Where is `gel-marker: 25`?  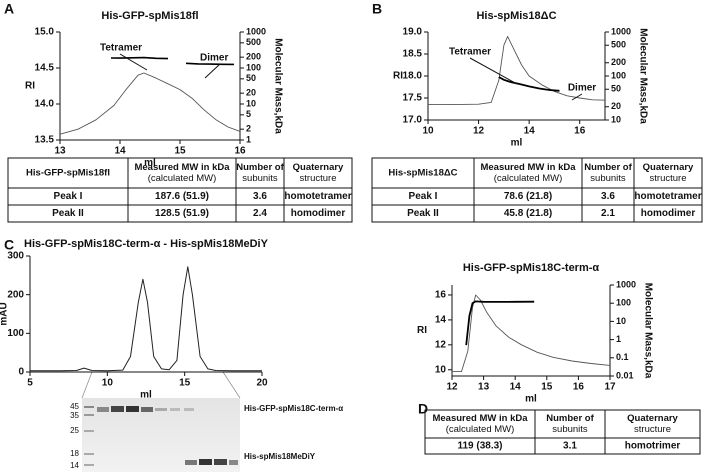 gel-marker: 25 is located at coordinates (74, 430).